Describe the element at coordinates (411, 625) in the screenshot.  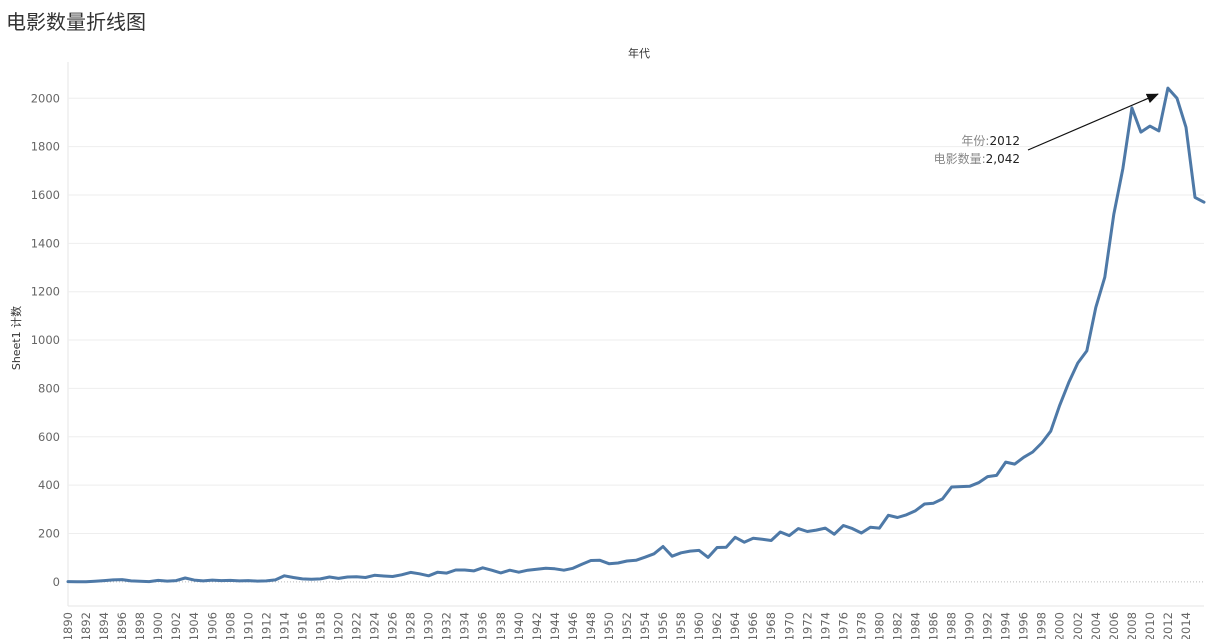
I see `x-tick-label: 1928` at that location.